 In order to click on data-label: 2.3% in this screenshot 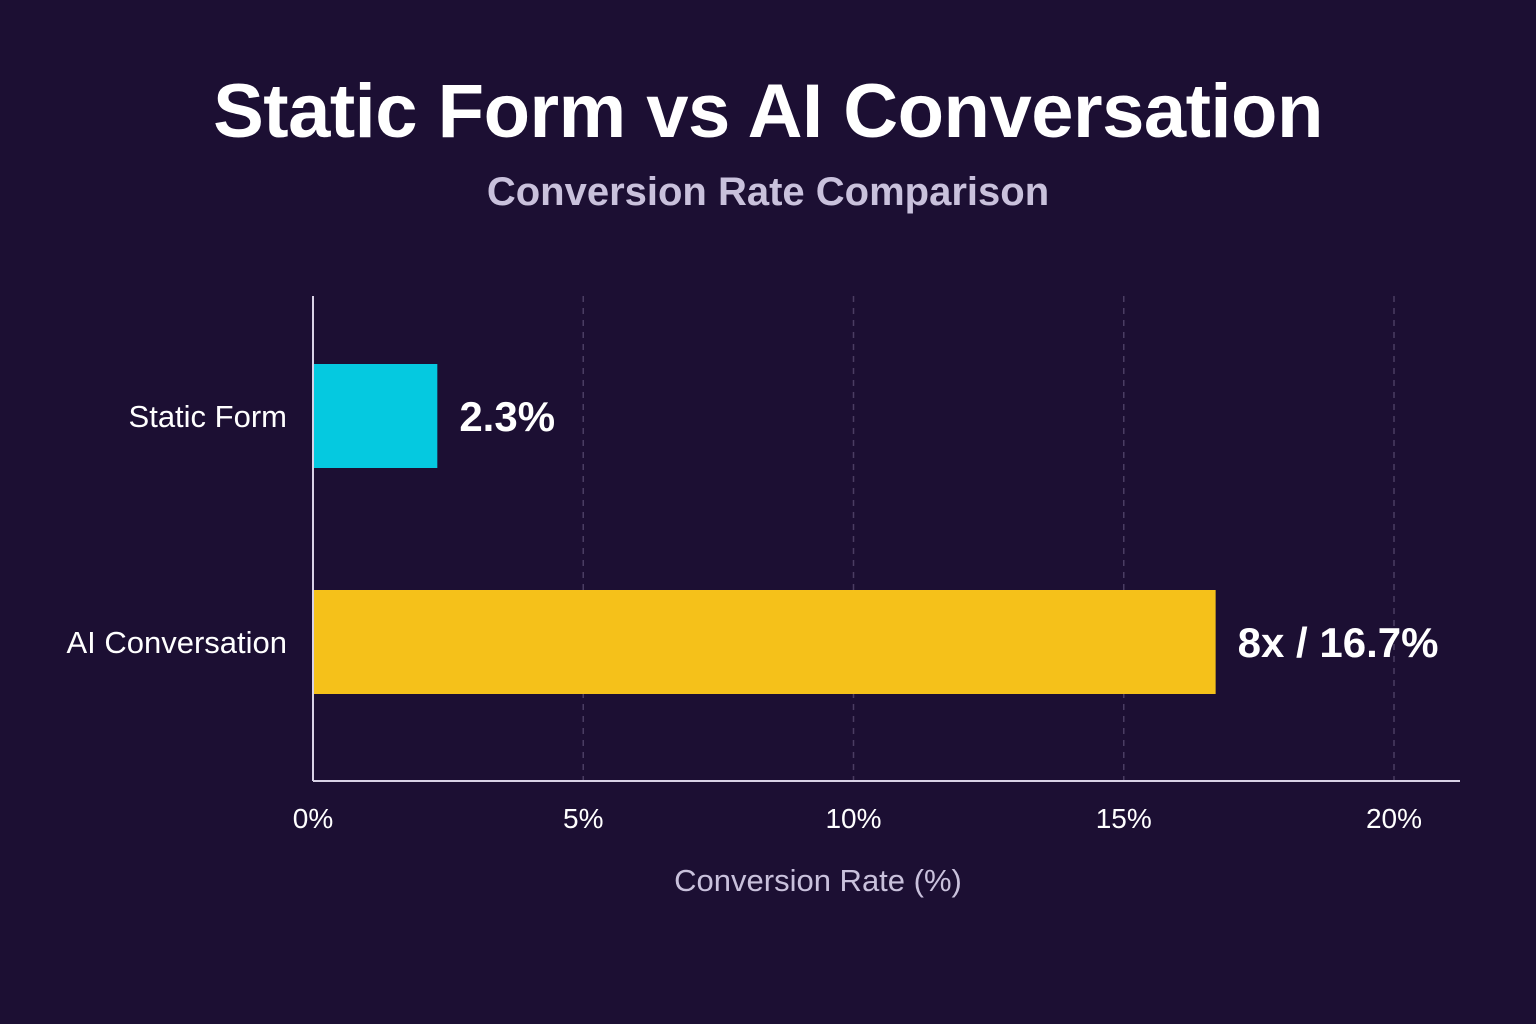, I will do `click(507, 416)`.